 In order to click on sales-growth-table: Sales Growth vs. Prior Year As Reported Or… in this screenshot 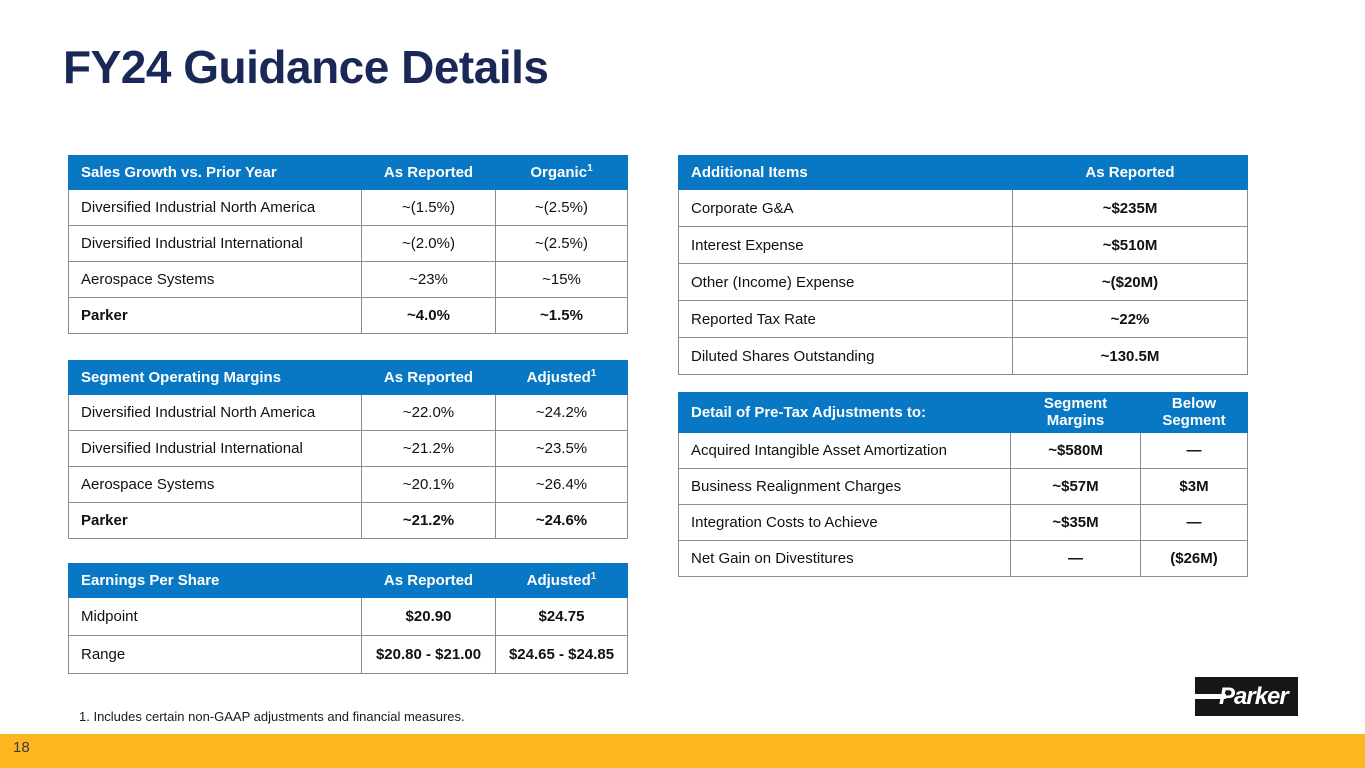, I will do `click(348, 244)`.